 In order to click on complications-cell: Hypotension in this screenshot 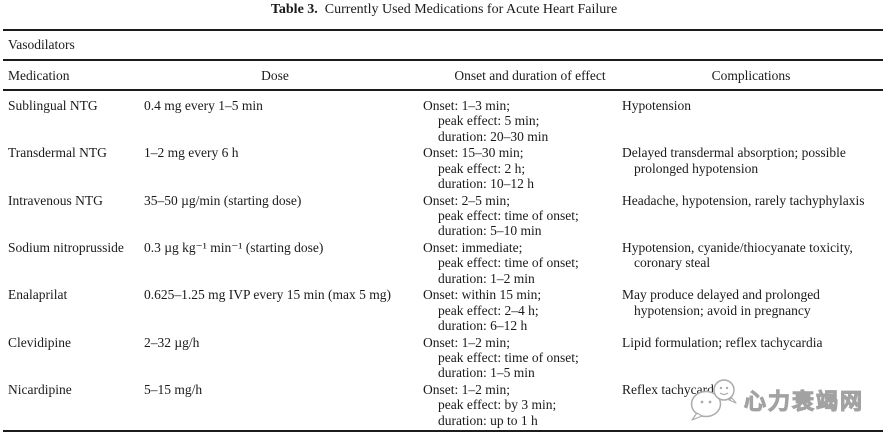, I will do `click(754, 105)`.